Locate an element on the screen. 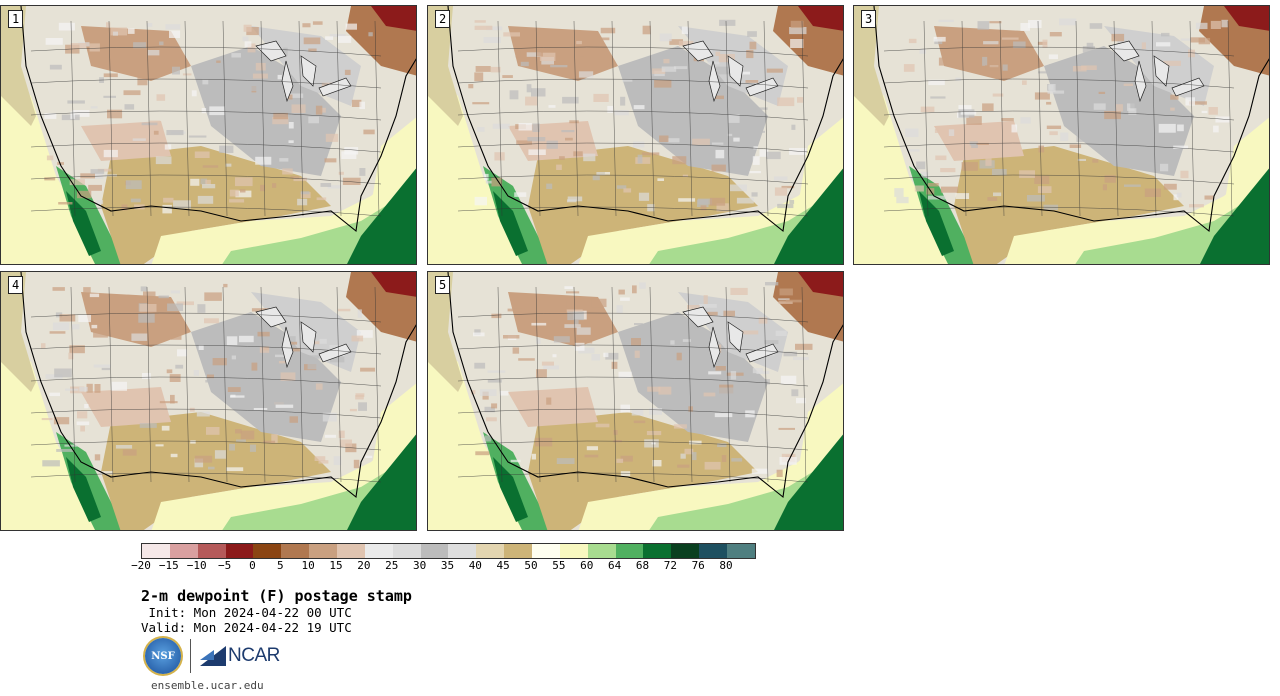 The width and height of the screenshot is (1280, 696). colorbar-tick-label: 64 is located at coordinates (614, 565).